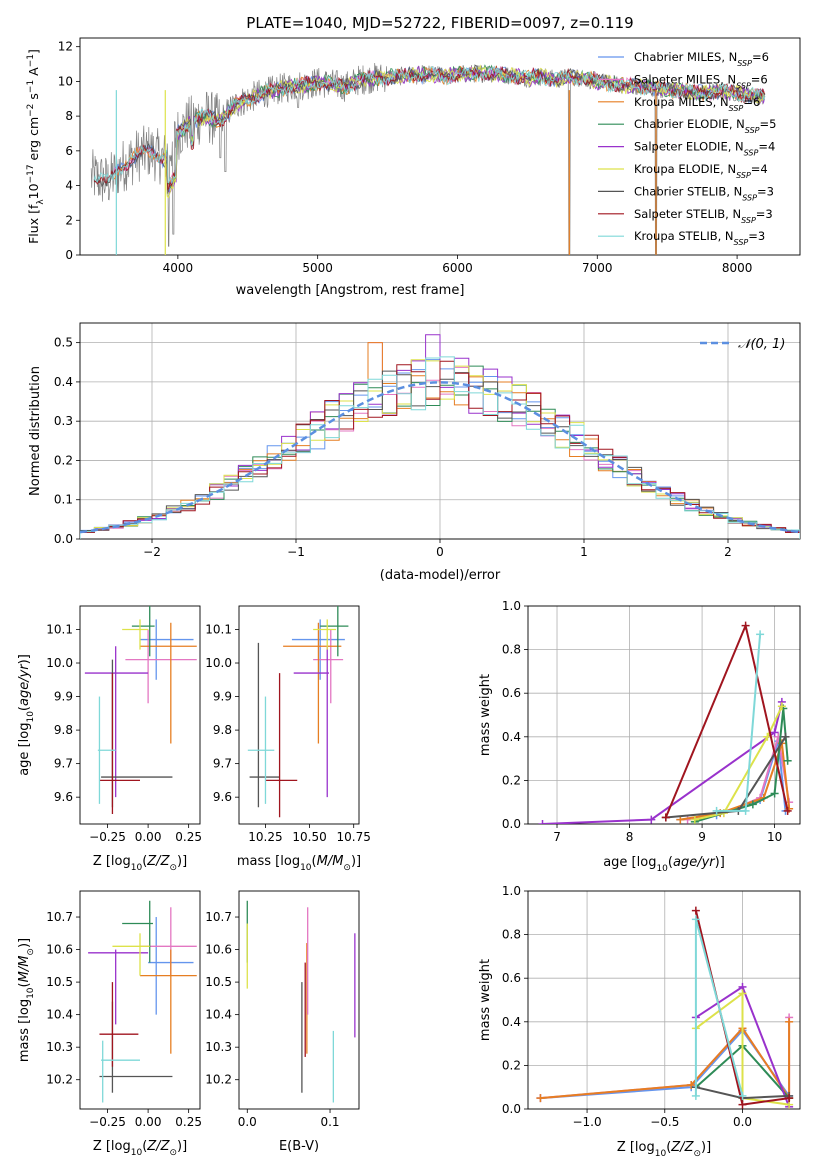 This screenshot has height=1170, width=819. What do you see at coordinates (457, 268) in the screenshot?
I see `x-tick-label: 6000` at bounding box center [457, 268].